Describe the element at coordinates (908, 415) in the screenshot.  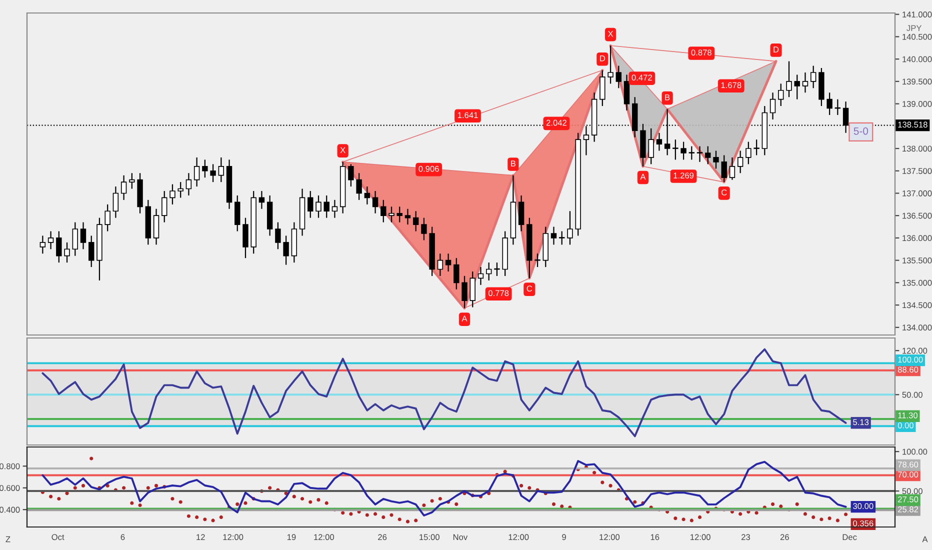
I see `ref-line-label: 11.30` at that location.